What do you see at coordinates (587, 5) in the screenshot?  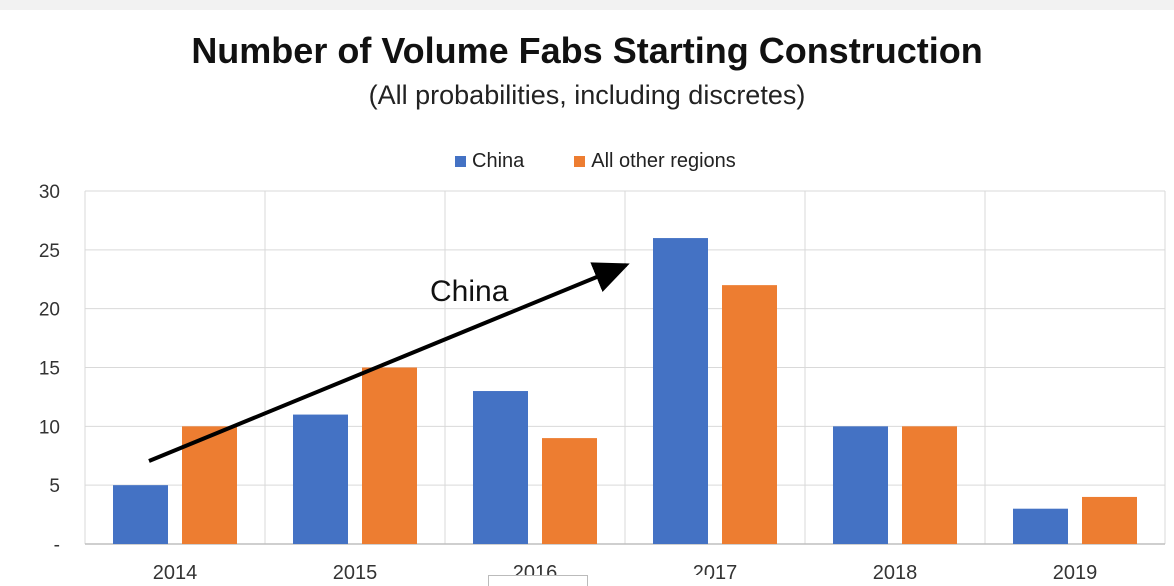 I see `top-band` at bounding box center [587, 5].